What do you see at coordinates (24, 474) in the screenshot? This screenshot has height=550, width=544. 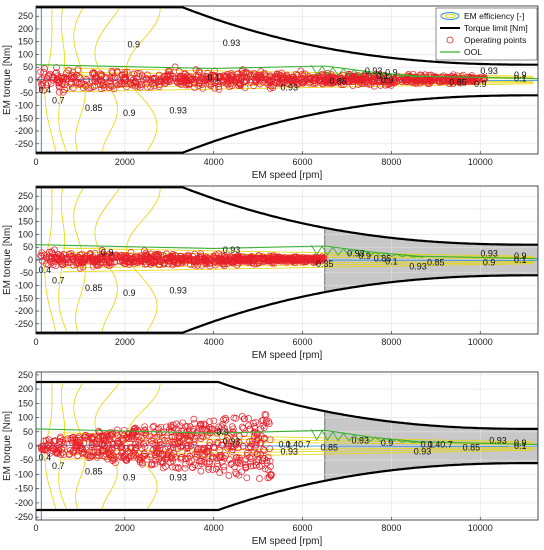 I see `y-tick-label: -100` at bounding box center [24, 474].